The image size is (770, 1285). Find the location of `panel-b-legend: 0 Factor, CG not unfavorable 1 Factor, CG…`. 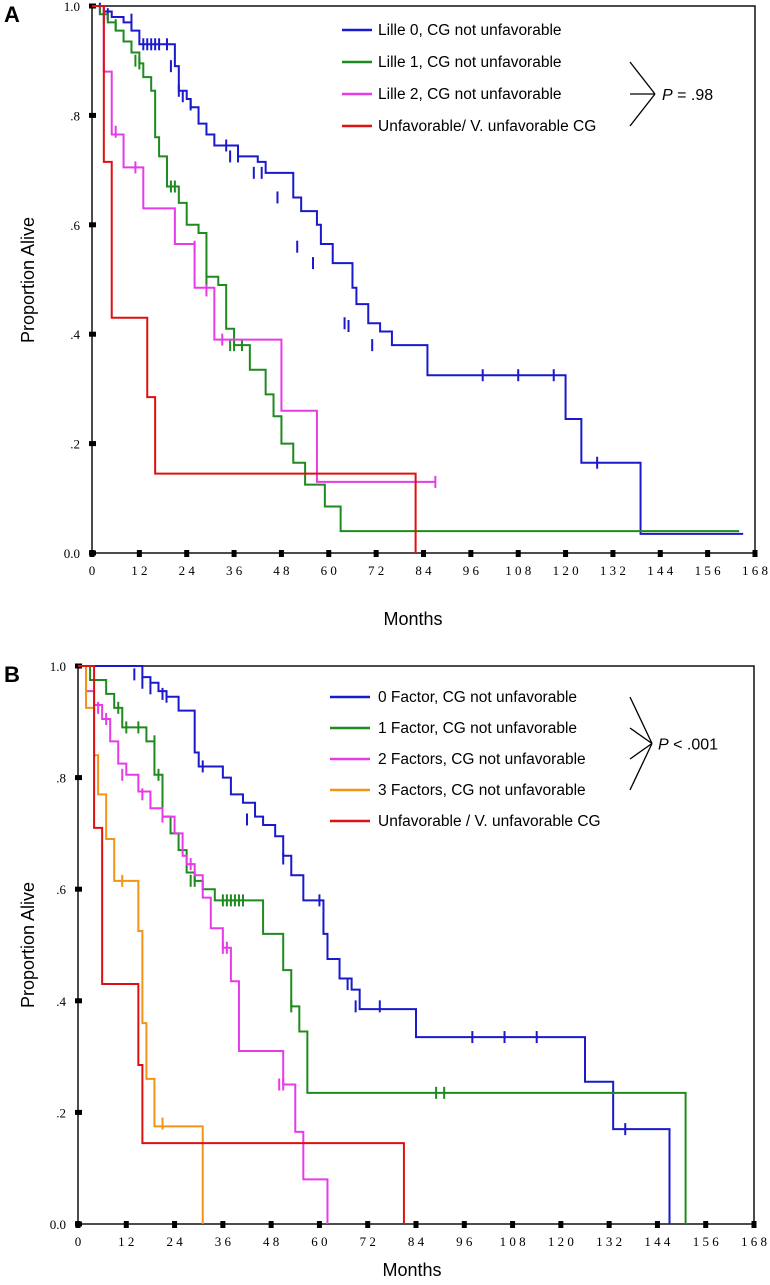

panel-b-legend: 0 Factor, CG not unfavorable 1 Factor, CG… is located at coordinates (524, 759).